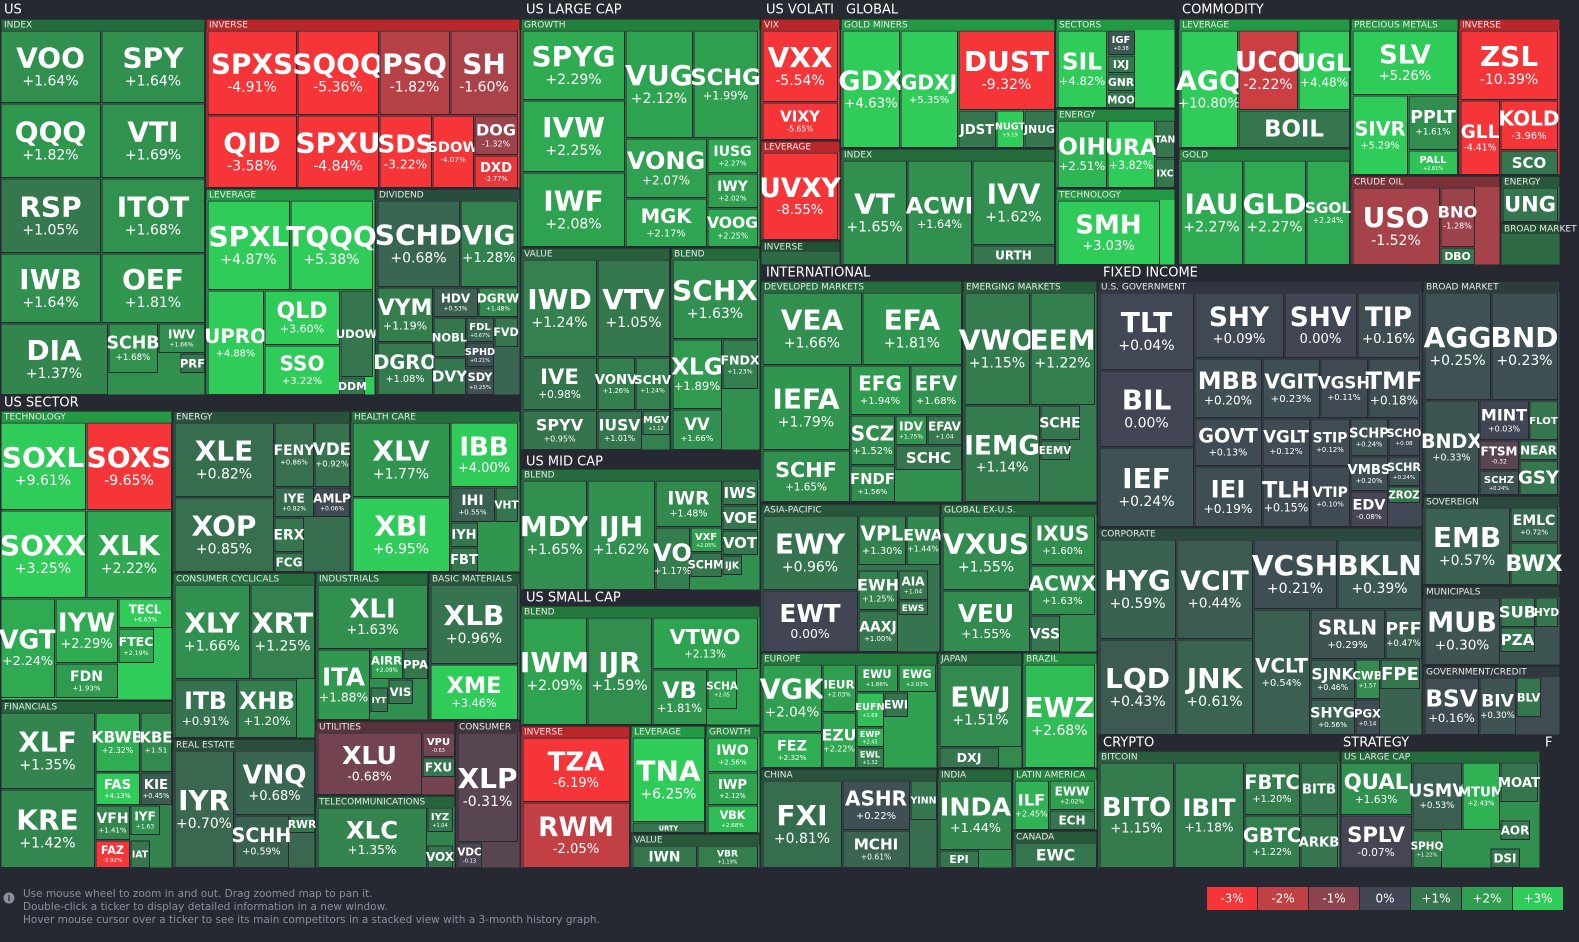 The height and width of the screenshot is (942, 1579). Describe the element at coordinates (1055, 451) in the screenshot. I see `ticker: EEMV` at that location.